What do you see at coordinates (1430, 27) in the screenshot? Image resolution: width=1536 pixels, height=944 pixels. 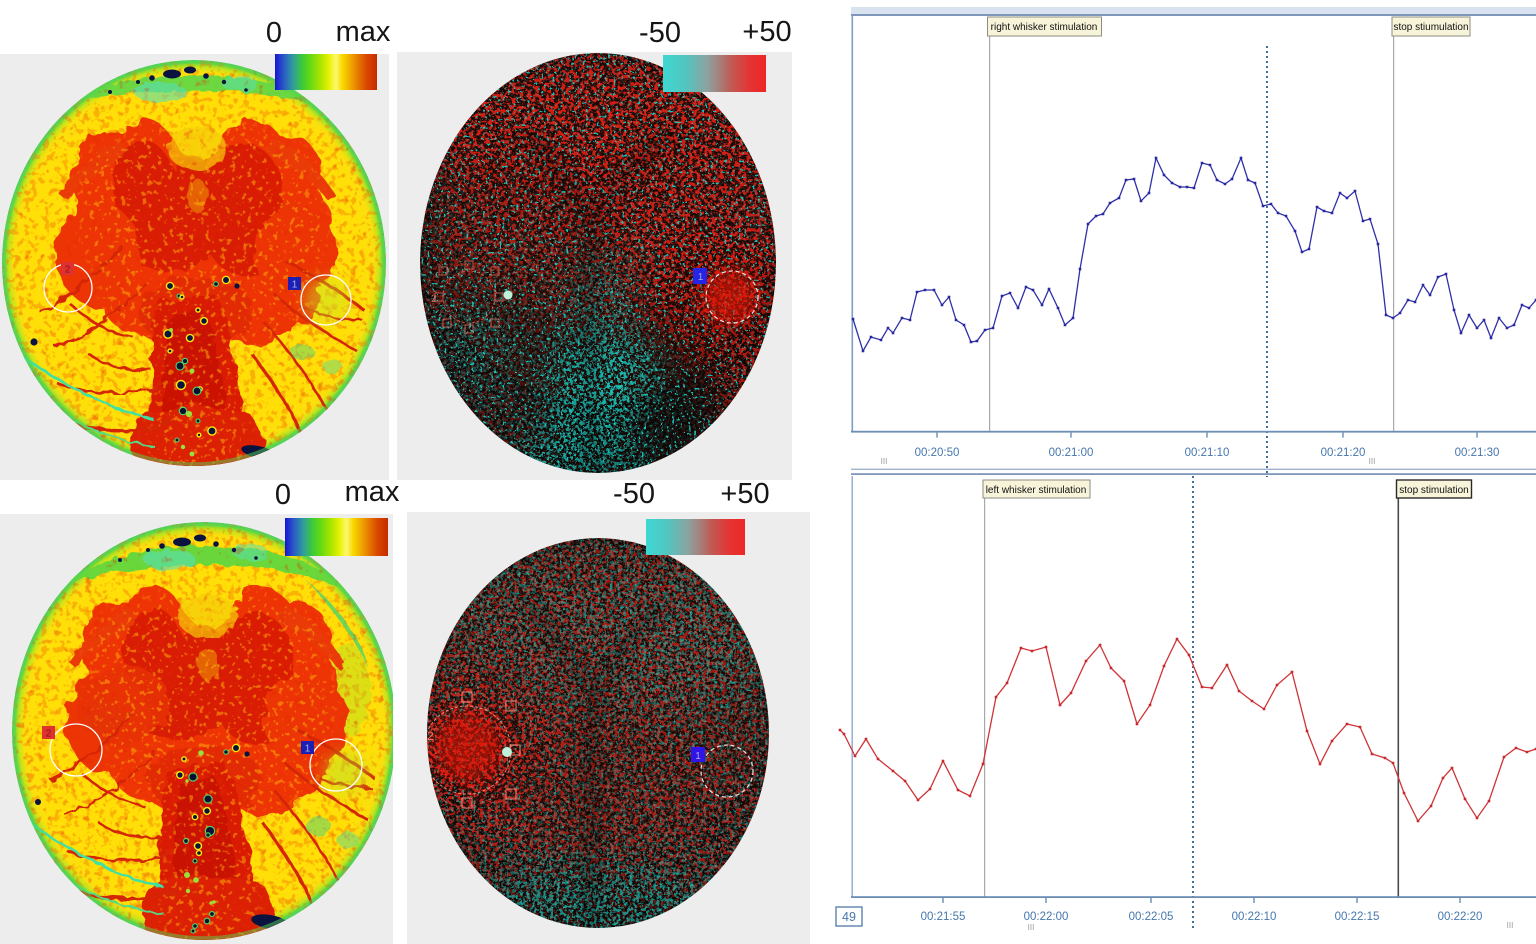 I see `svg-text: stop stiumulation` at bounding box center [1430, 27].